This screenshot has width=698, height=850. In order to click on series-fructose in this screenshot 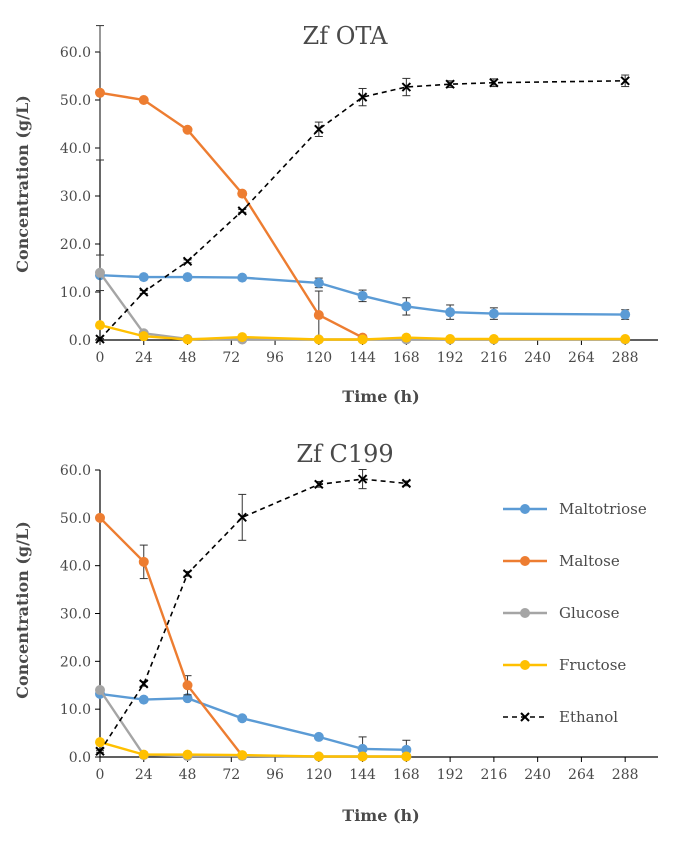, I will do `click(253, 749)`.